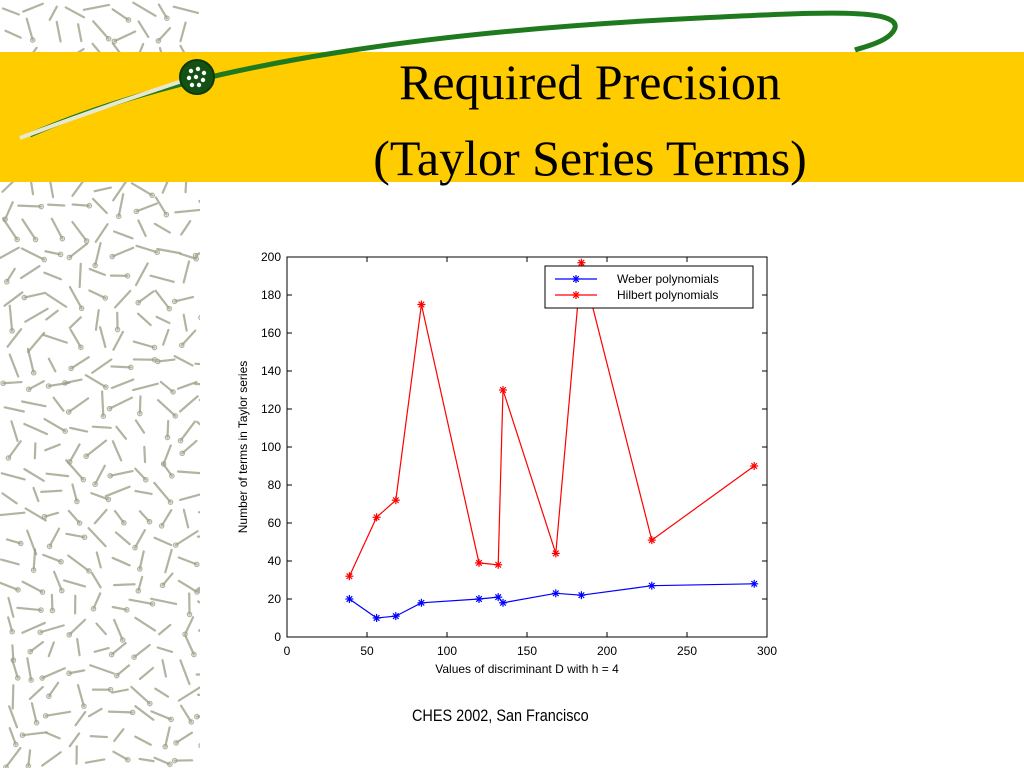 Image resolution: width=1024 pixels, height=768 pixels. I want to click on y-tick-label: 200, so click(271, 257).